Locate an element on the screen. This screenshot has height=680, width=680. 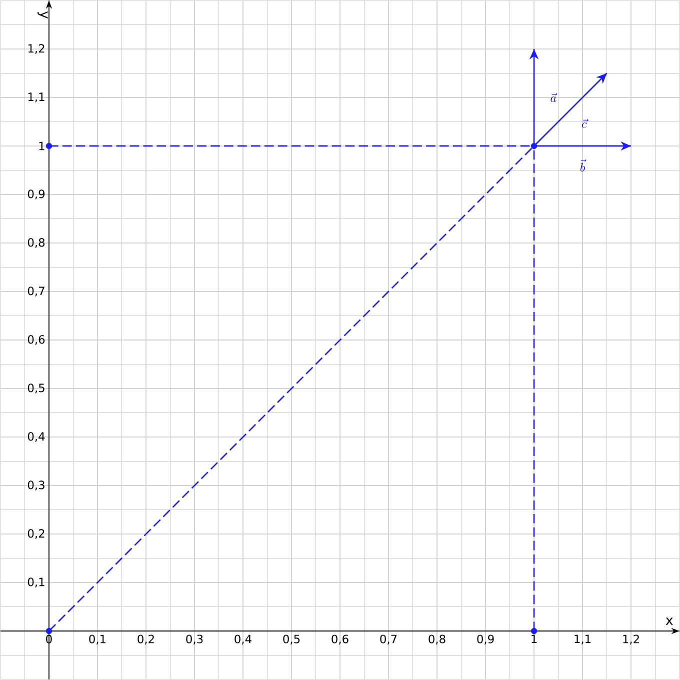
y-tick-label: 0,2 is located at coordinates (36, 534).